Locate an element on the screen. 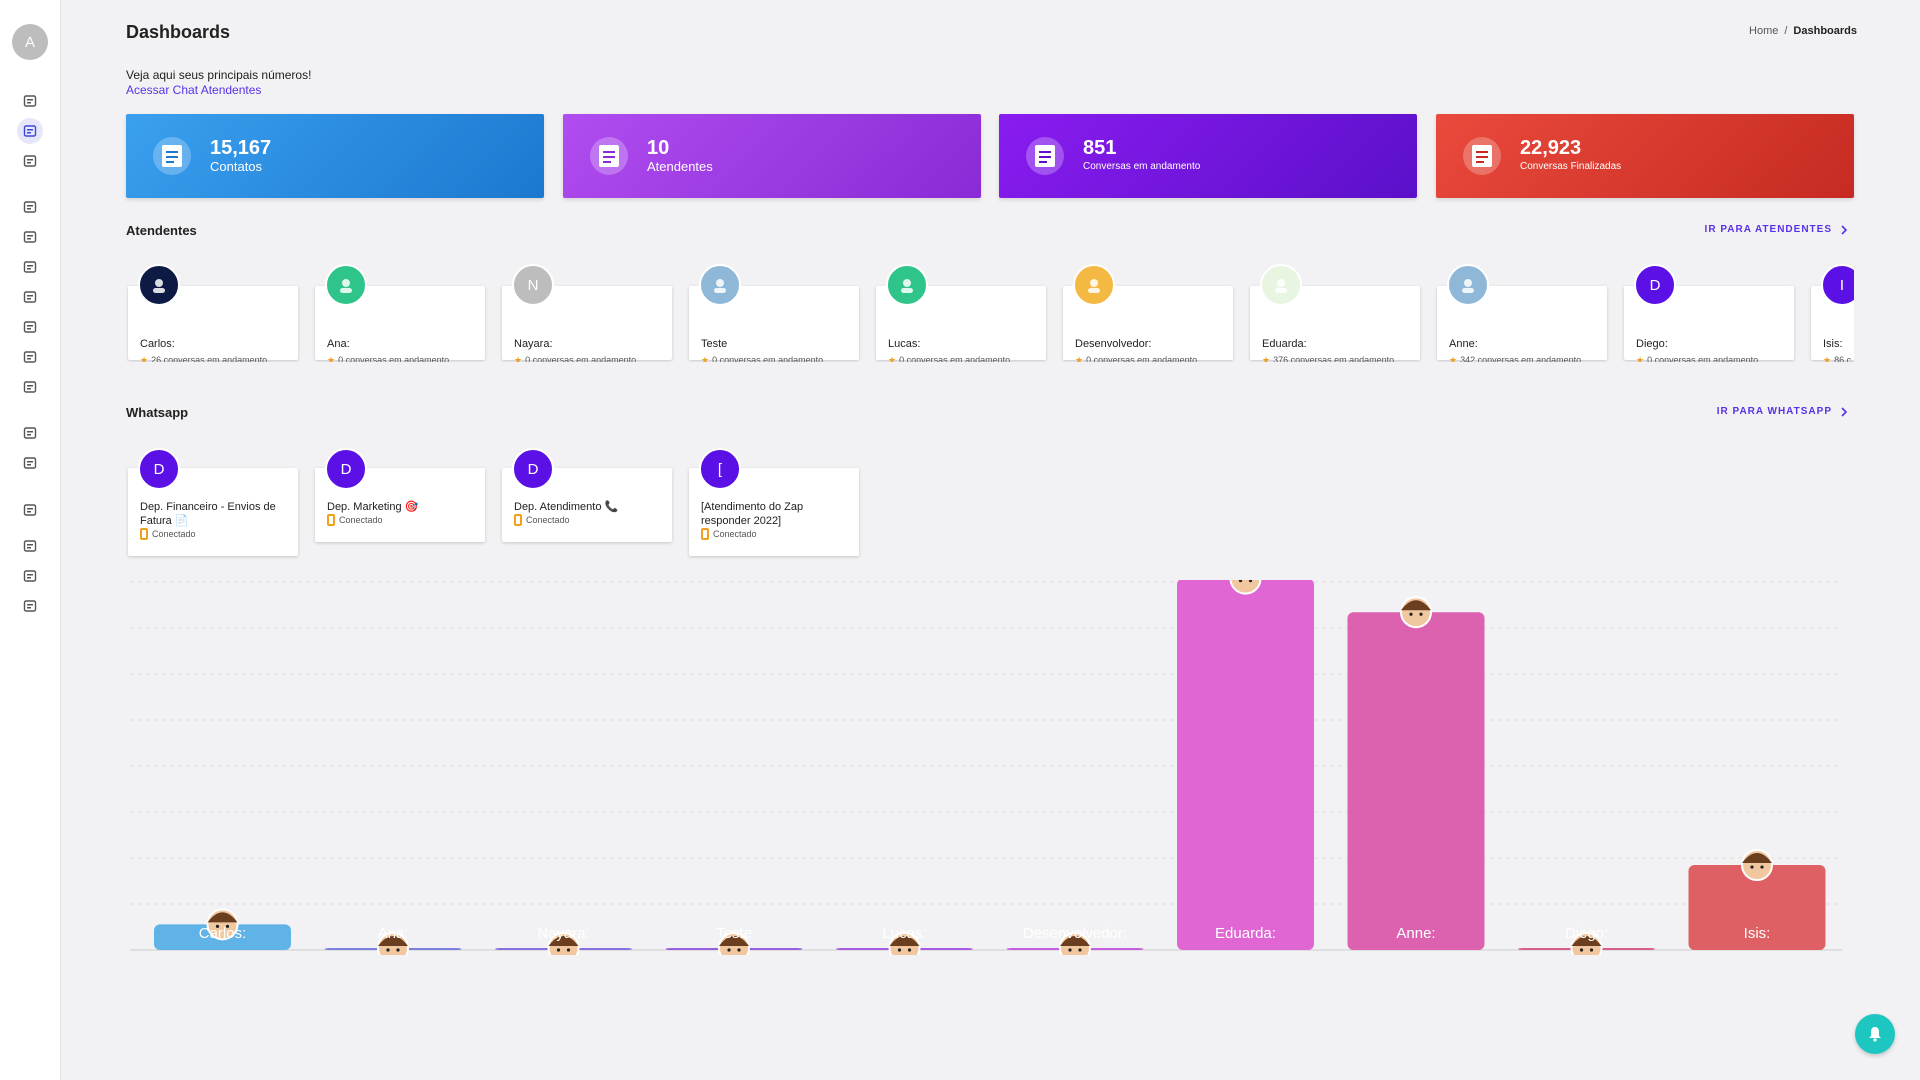 The image size is (1920, 1080). chat-attendants-link: Acessar Chat Atendentes is located at coordinates (194, 90).